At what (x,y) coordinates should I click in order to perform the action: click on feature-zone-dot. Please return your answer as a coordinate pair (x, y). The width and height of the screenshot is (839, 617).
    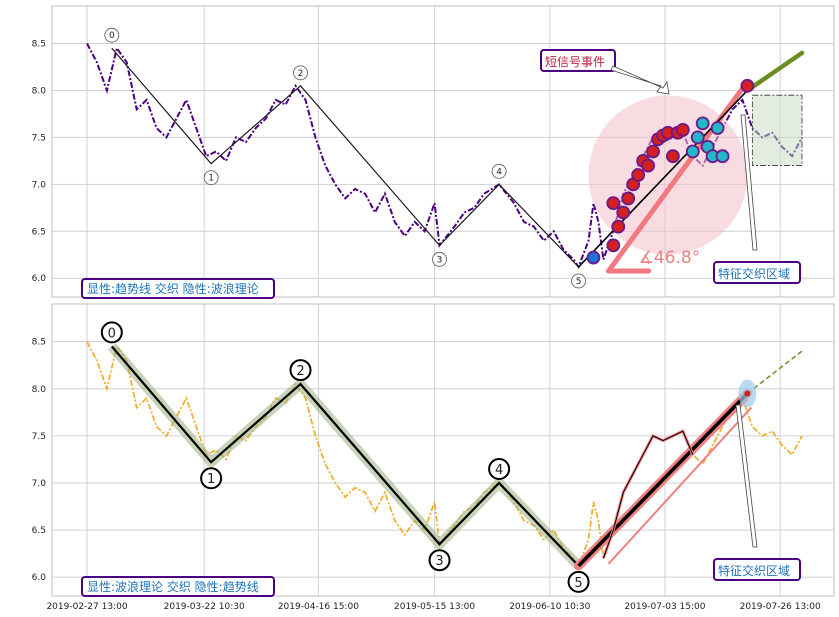
    Looking at the image, I should click on (747, 393).